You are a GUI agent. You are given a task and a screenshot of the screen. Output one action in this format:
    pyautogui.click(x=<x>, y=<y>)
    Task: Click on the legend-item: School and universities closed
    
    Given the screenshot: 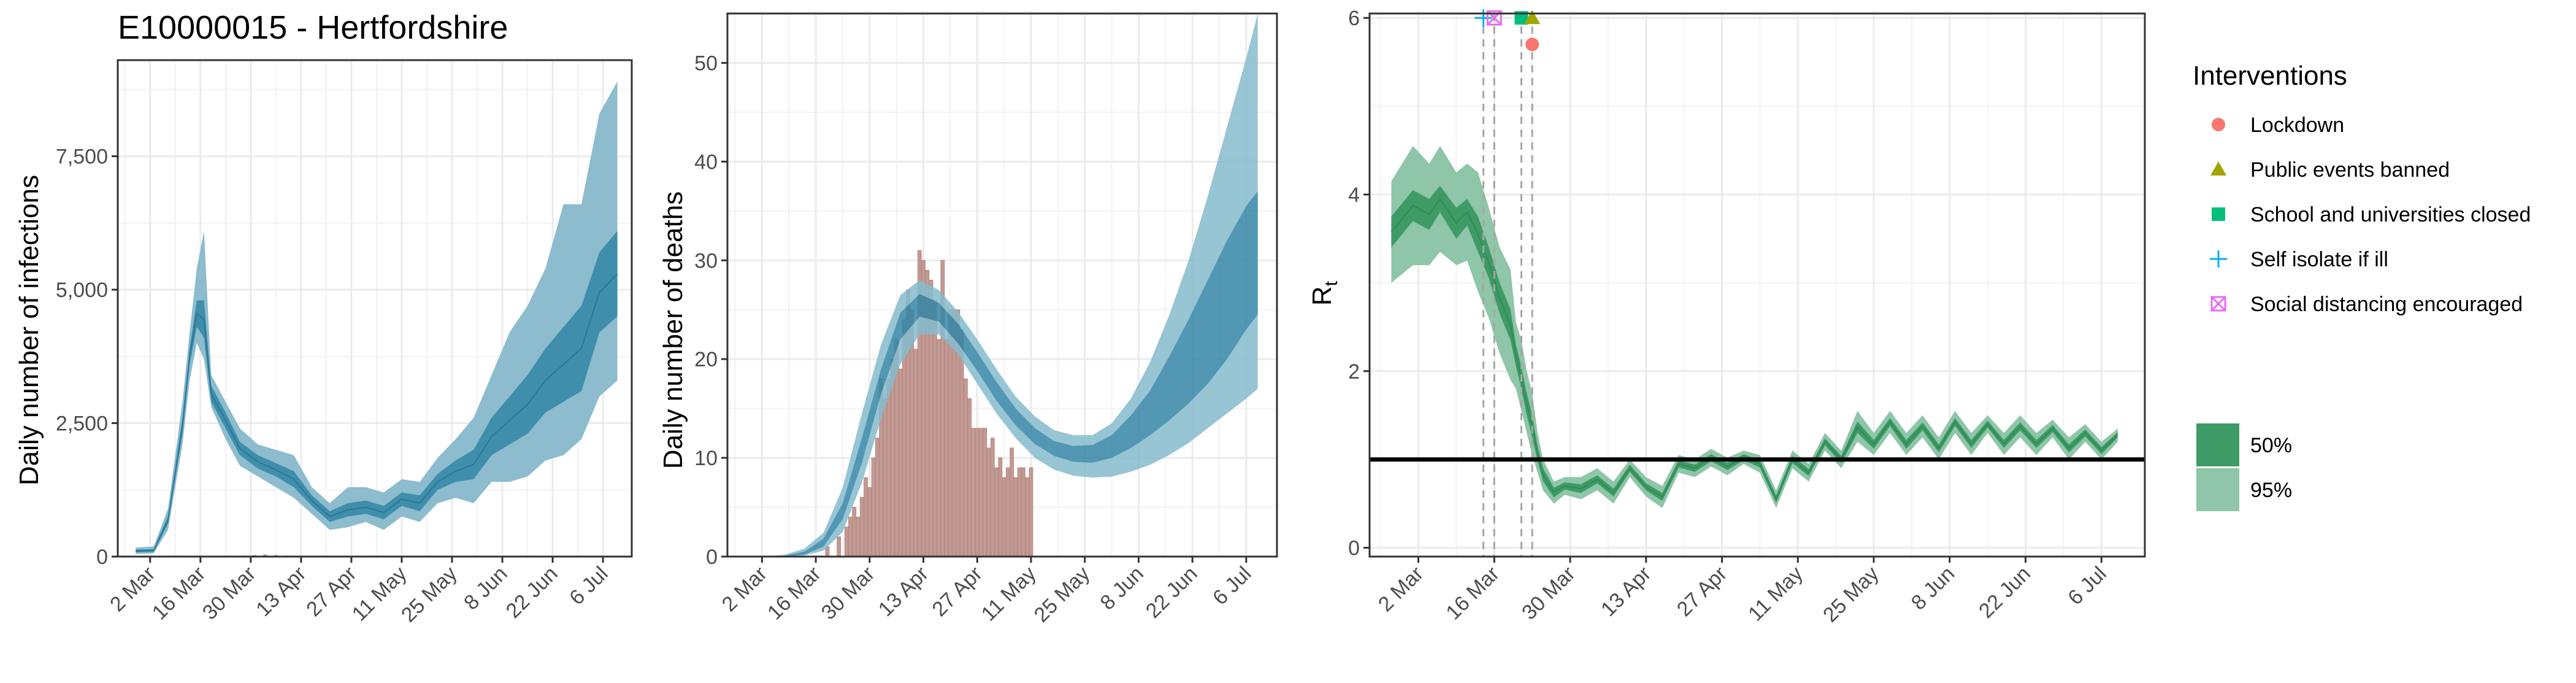 What is the action you would take?
    pyautogui.click(x=2371, y=214)
    